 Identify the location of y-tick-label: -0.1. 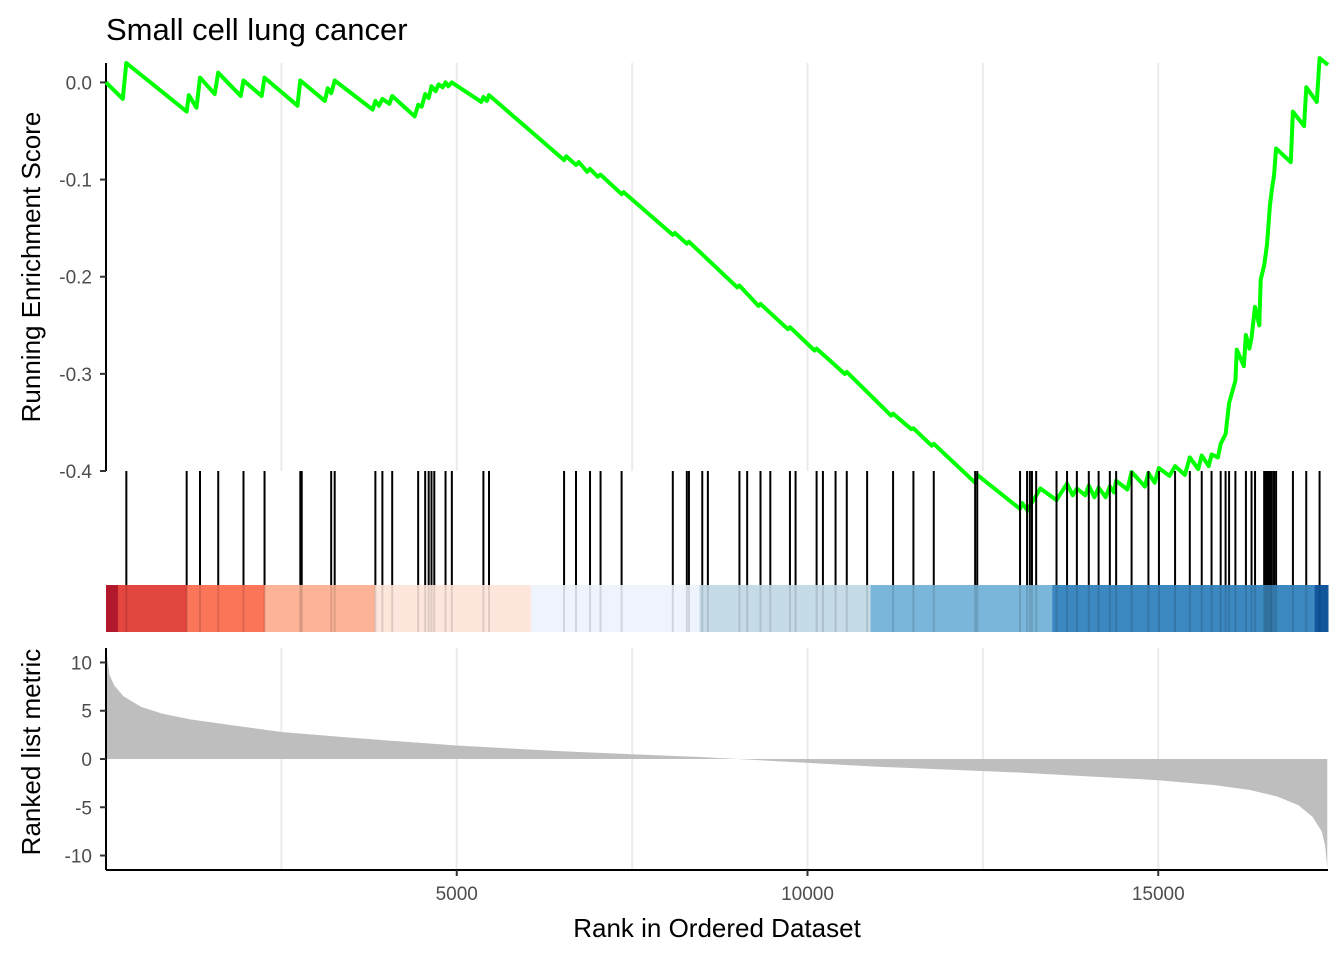
(75, 181).